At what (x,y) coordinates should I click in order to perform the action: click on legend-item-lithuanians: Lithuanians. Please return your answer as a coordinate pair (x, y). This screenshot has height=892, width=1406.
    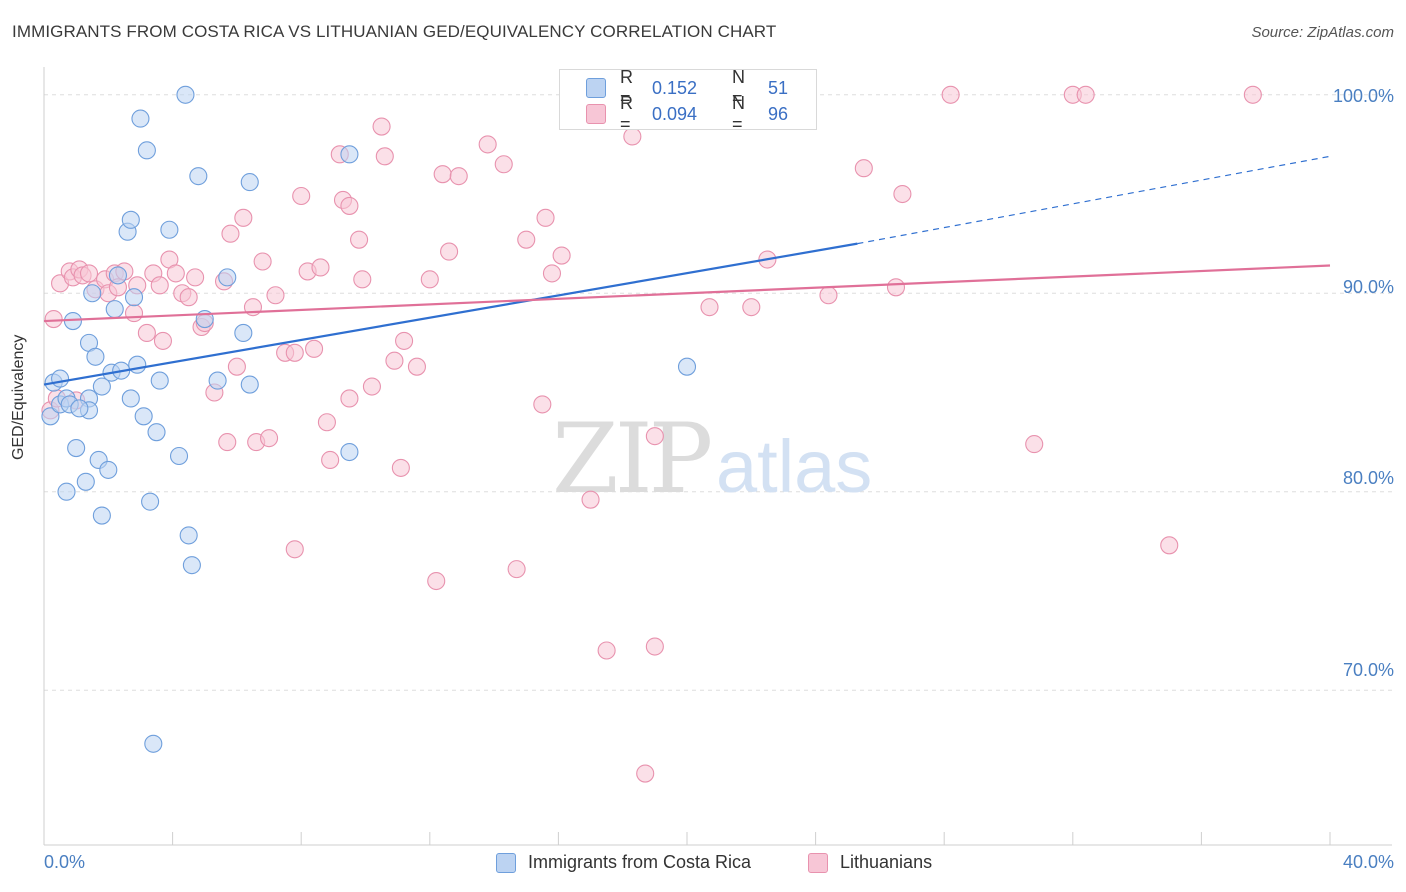
    Looking at the image, I should click on (870, 862).